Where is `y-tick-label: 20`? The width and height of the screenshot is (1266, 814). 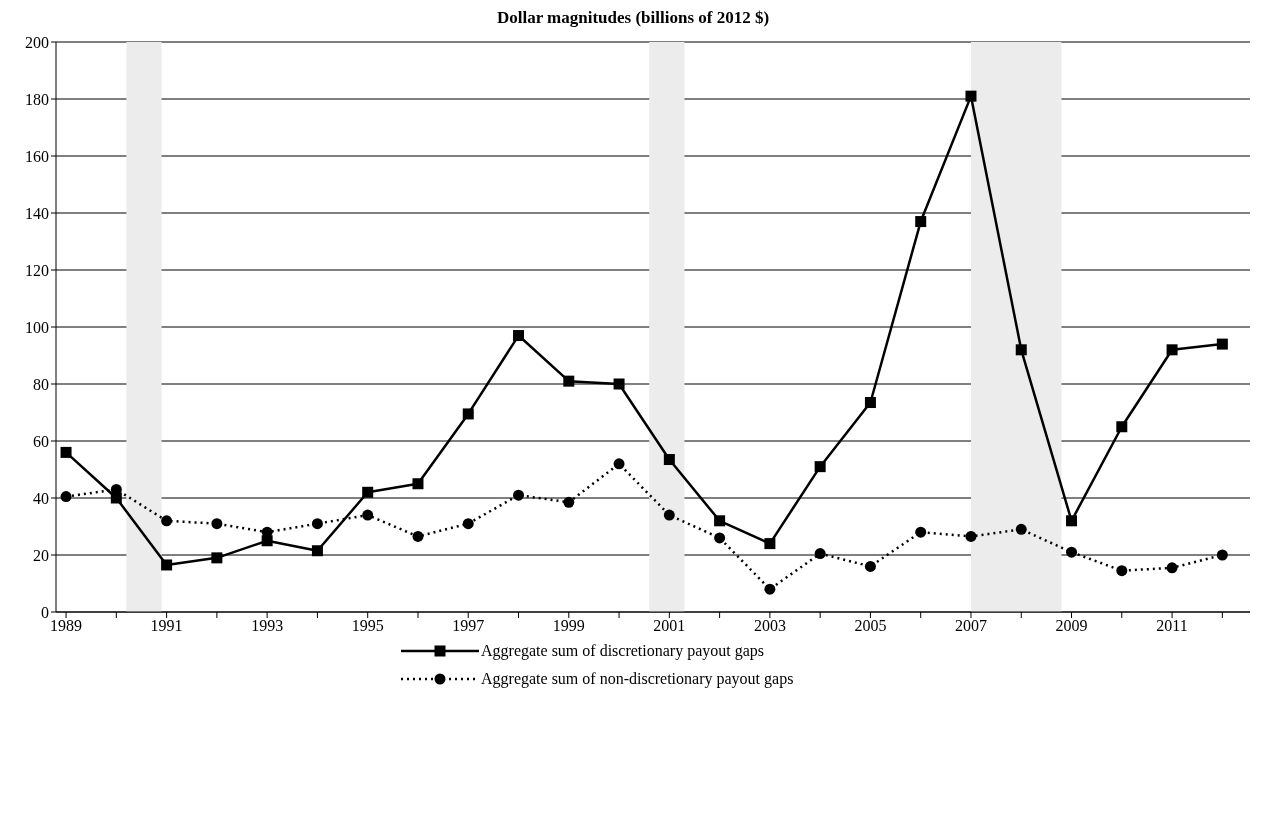
y-tick-label: 20 is located at coordinates (41, 555).